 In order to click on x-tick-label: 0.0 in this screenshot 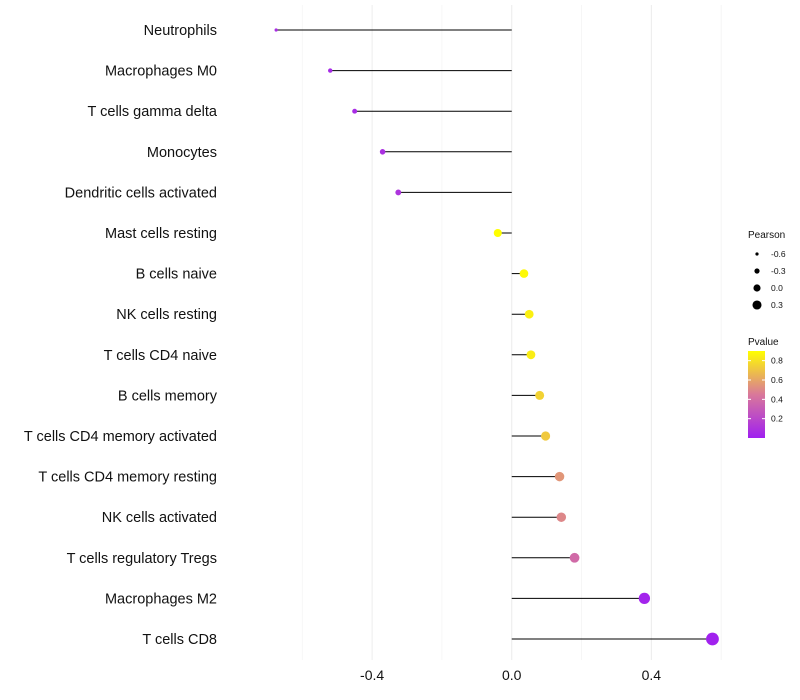, I will do `click(512, 675)`.